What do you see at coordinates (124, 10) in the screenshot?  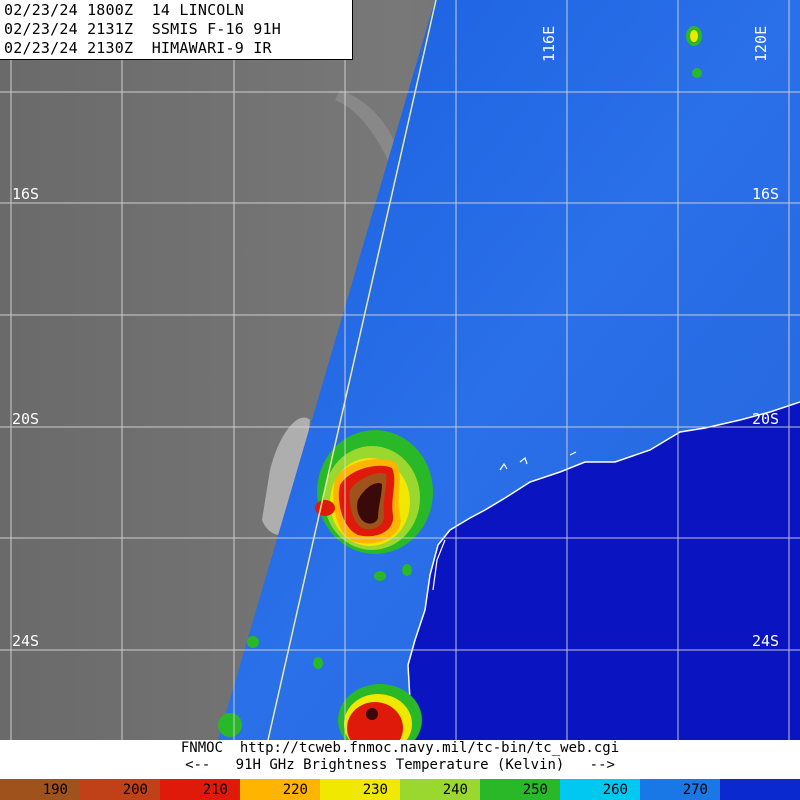 I see `header-line-storm: 02/23/24 1800Z 14 LINCOLN` at bounding box center [124, 10].